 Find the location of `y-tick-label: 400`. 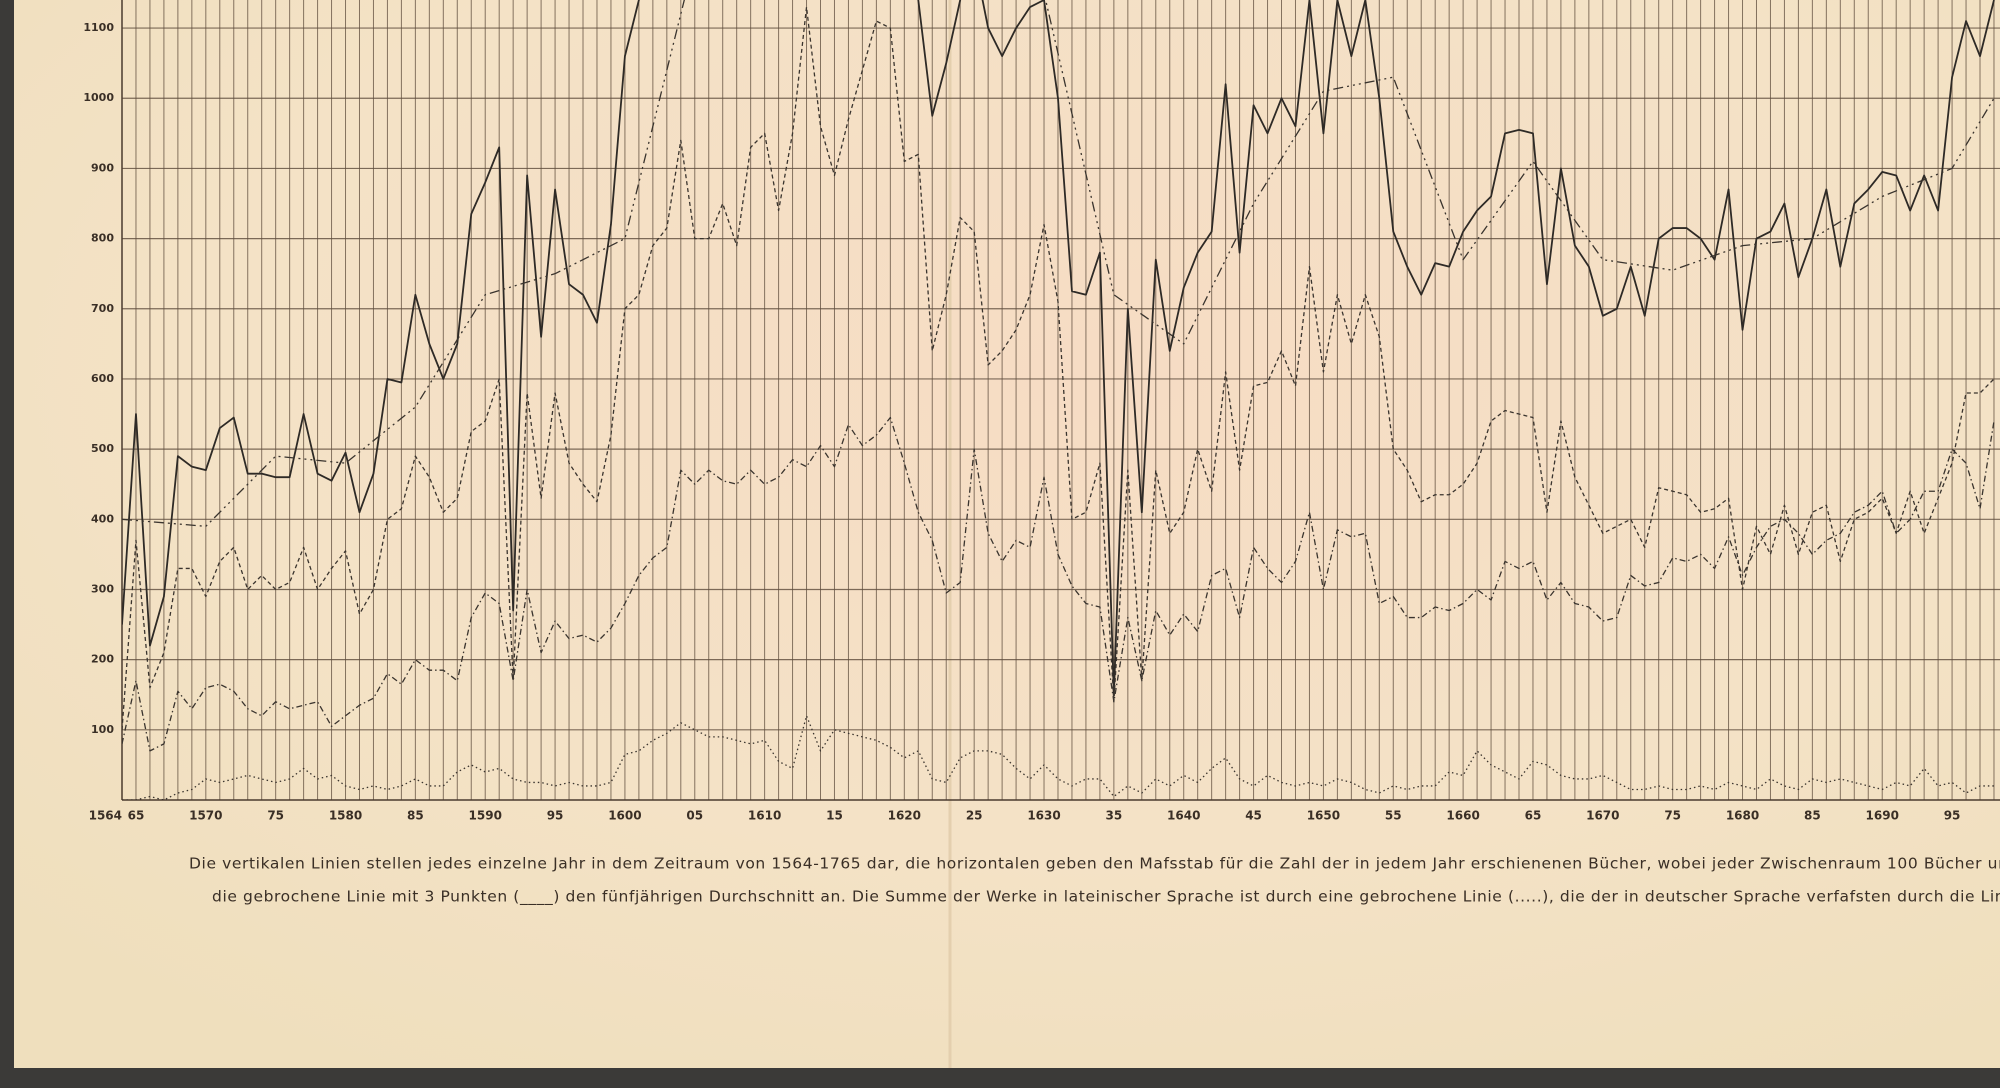

y-tick-label: 400 is located at coordinates (102, 518).